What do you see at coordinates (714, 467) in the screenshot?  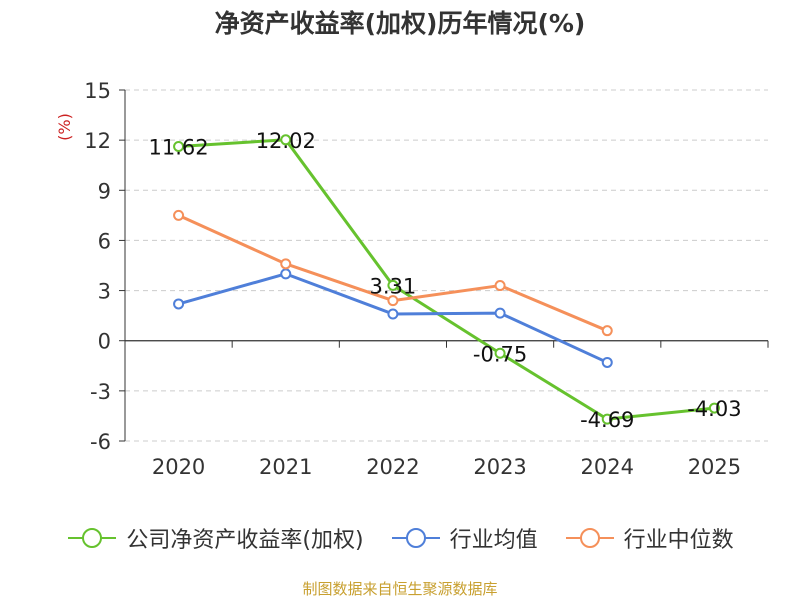 I see `x-tick-label: 2025` at bounding box center [714, 467].